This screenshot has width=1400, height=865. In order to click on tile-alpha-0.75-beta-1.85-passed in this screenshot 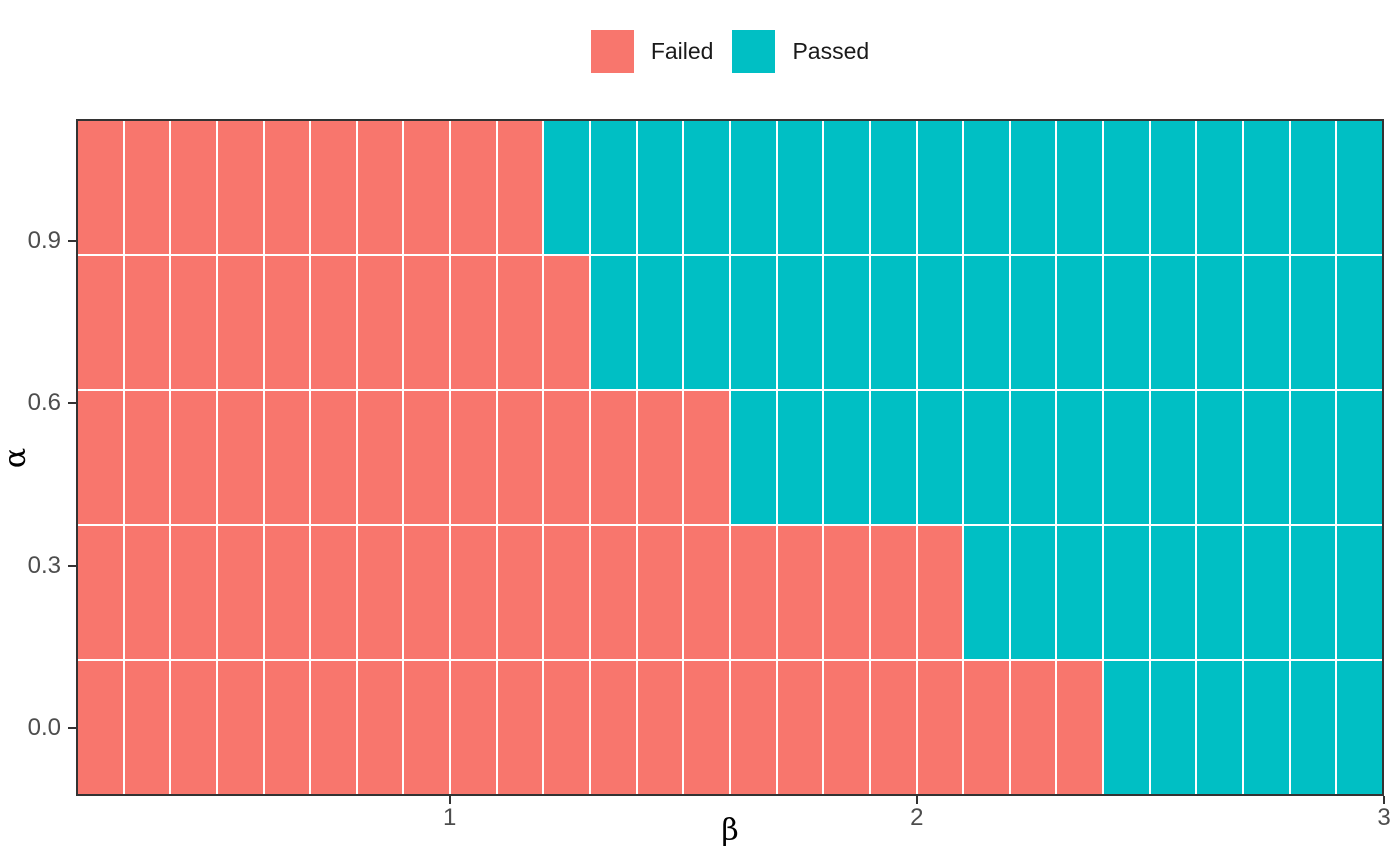, I will do `click(846, 322)`.